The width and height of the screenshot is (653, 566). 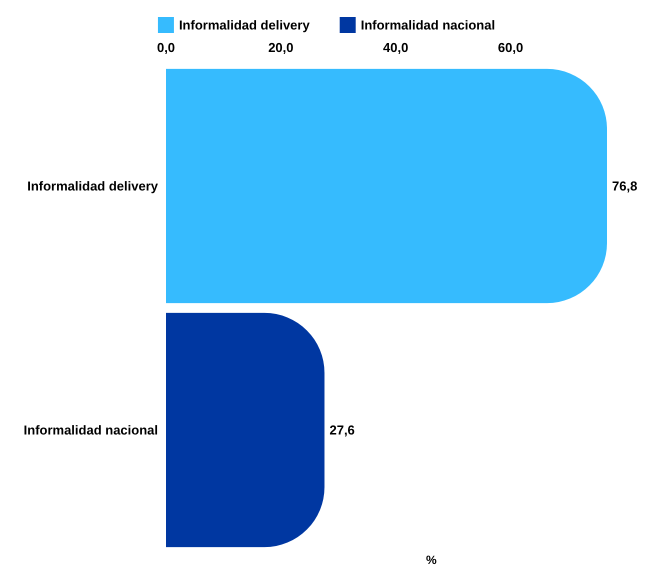 What do you see at coordinates (166, 47) in the screenshot?
I see `x-tick-label: 0,0` at bounding box center [166, 47].